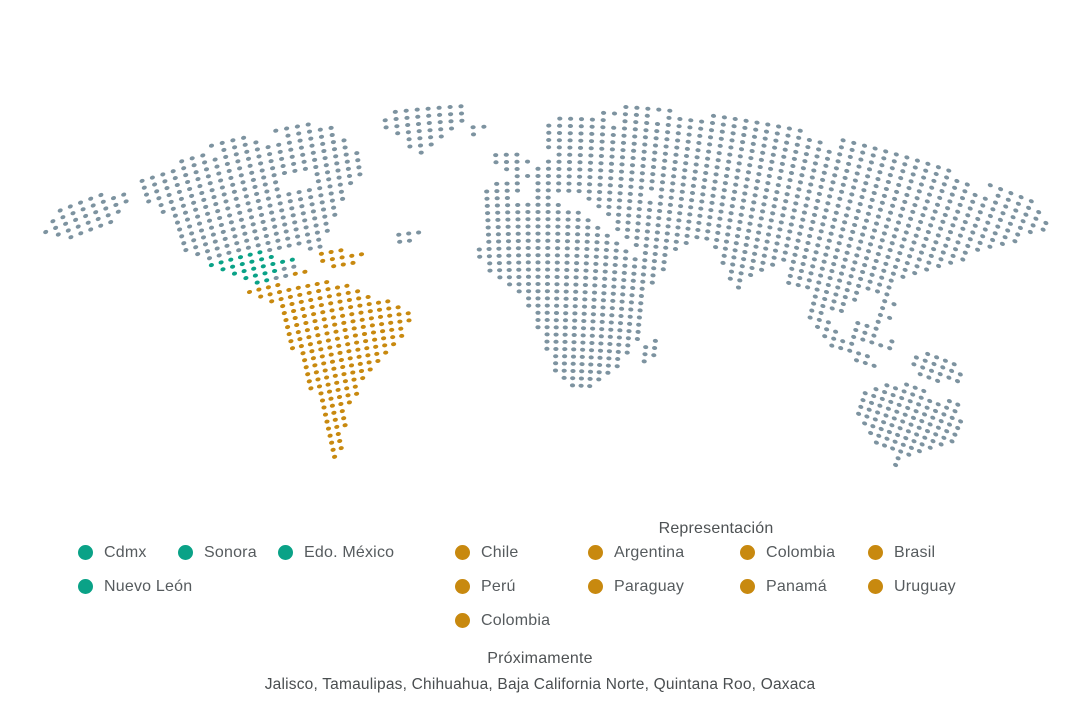 The width and height of the screenshot is (1080, 720). What do you see at coordinates (912, 569) in the screenshot?
I see `representation-column-4: Brasil Uruguay` at bounding box center [912, 569].